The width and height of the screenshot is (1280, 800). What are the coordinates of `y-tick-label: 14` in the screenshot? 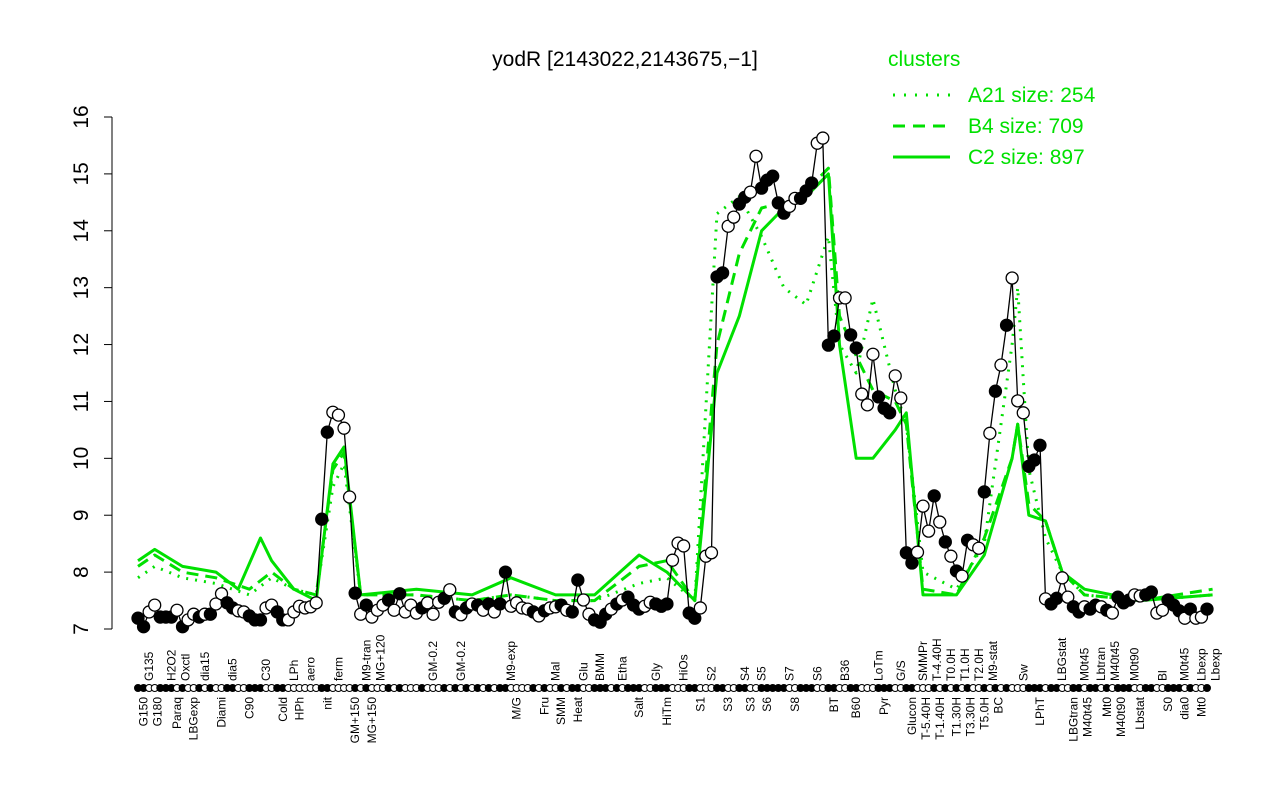 It's located at (81, 231).